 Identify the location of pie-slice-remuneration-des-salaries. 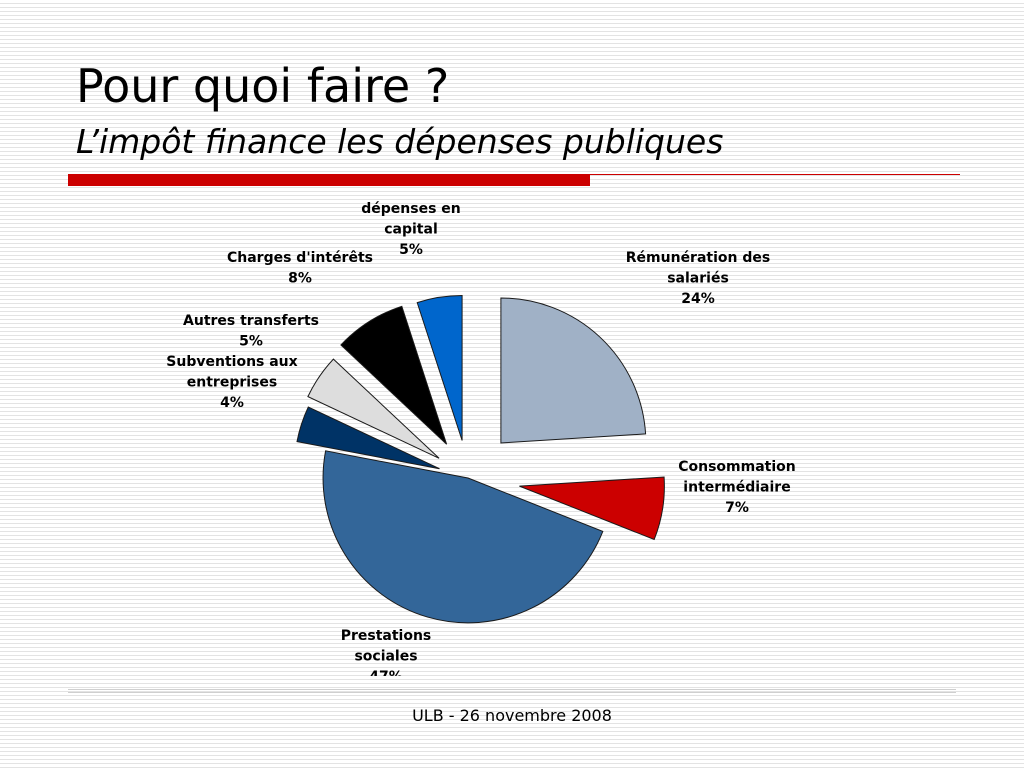
(573, 370).